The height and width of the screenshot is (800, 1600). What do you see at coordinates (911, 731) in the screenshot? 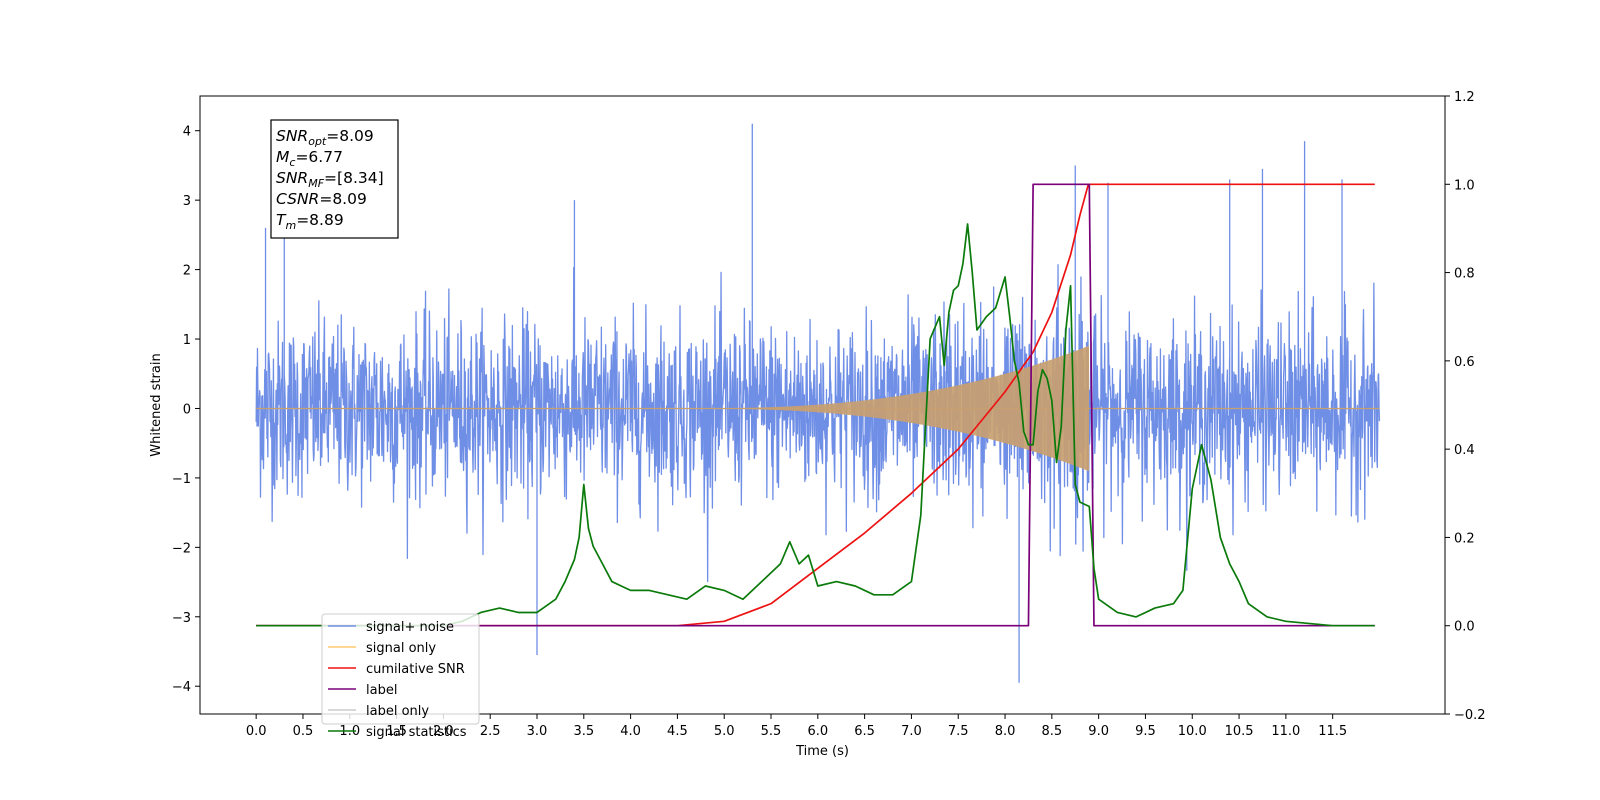
I see `x-tick-label: 7.0` at bounding box center [911, 731].